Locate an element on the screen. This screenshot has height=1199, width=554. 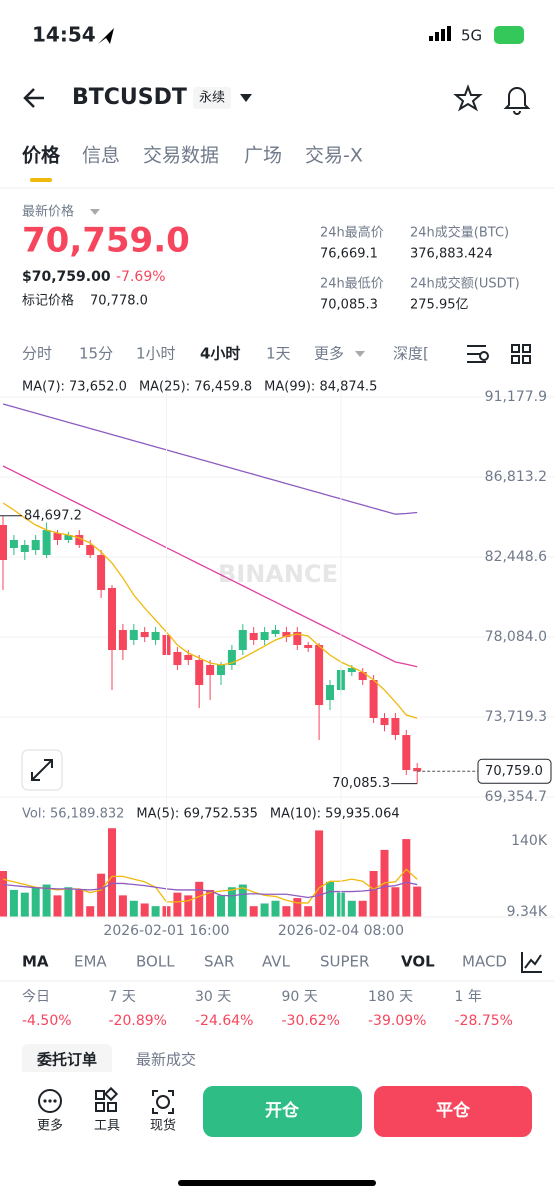
last-price-label: 70,759.0 is located at coordinates (514, 771).